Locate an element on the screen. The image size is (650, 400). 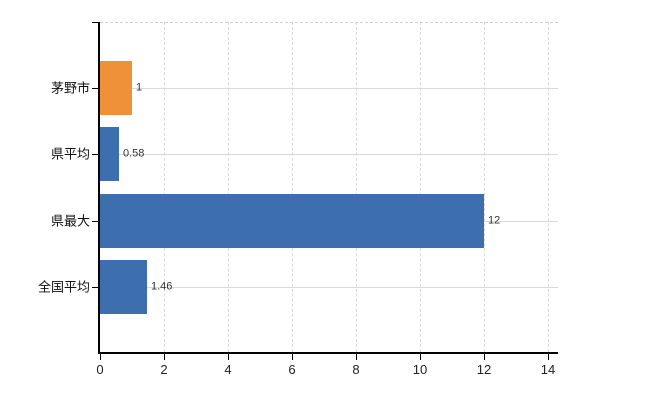
x-tick-label: 14 is located at coordinates (548, 369).